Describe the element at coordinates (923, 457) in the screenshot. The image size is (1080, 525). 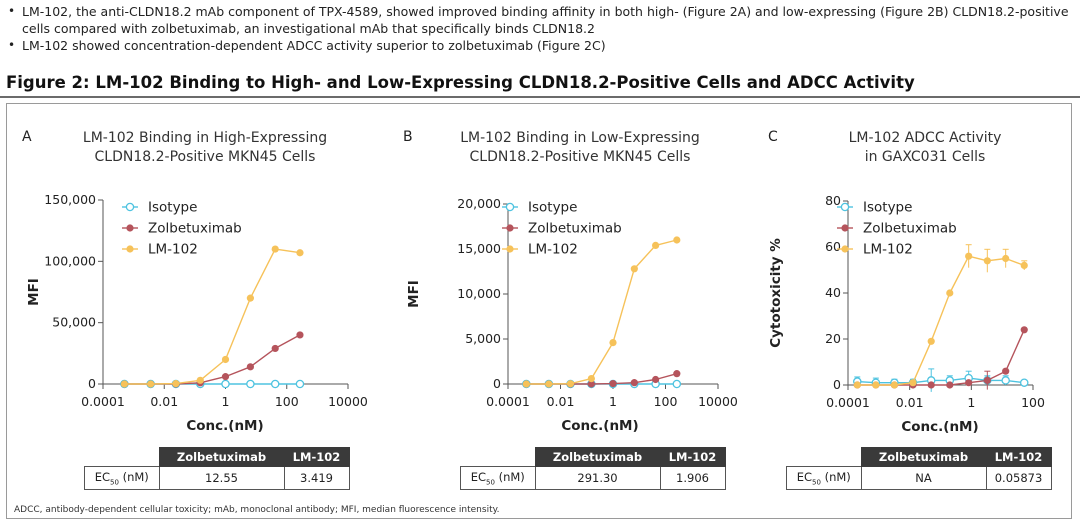
I see `table-header-zolbetuximab: Zolbetuximab` at that location.